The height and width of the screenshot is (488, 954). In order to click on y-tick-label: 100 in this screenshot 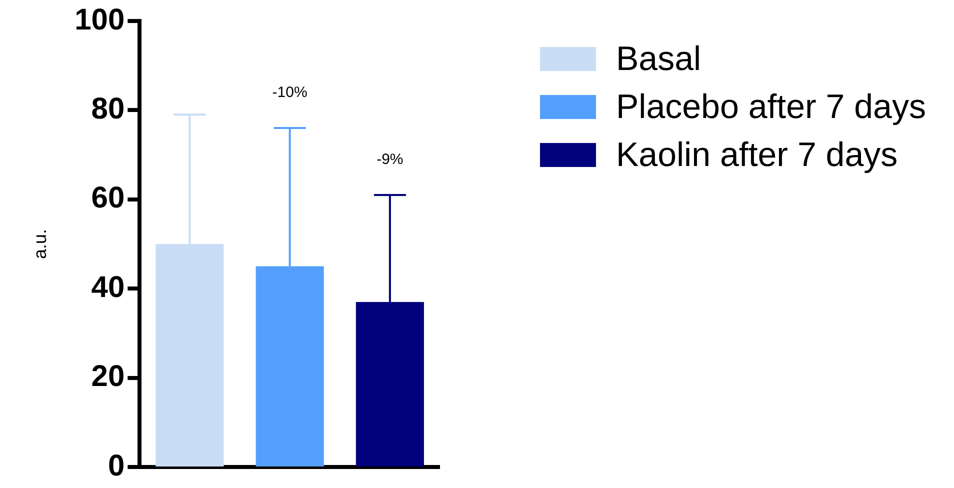, I will do `click(99, 19)`.